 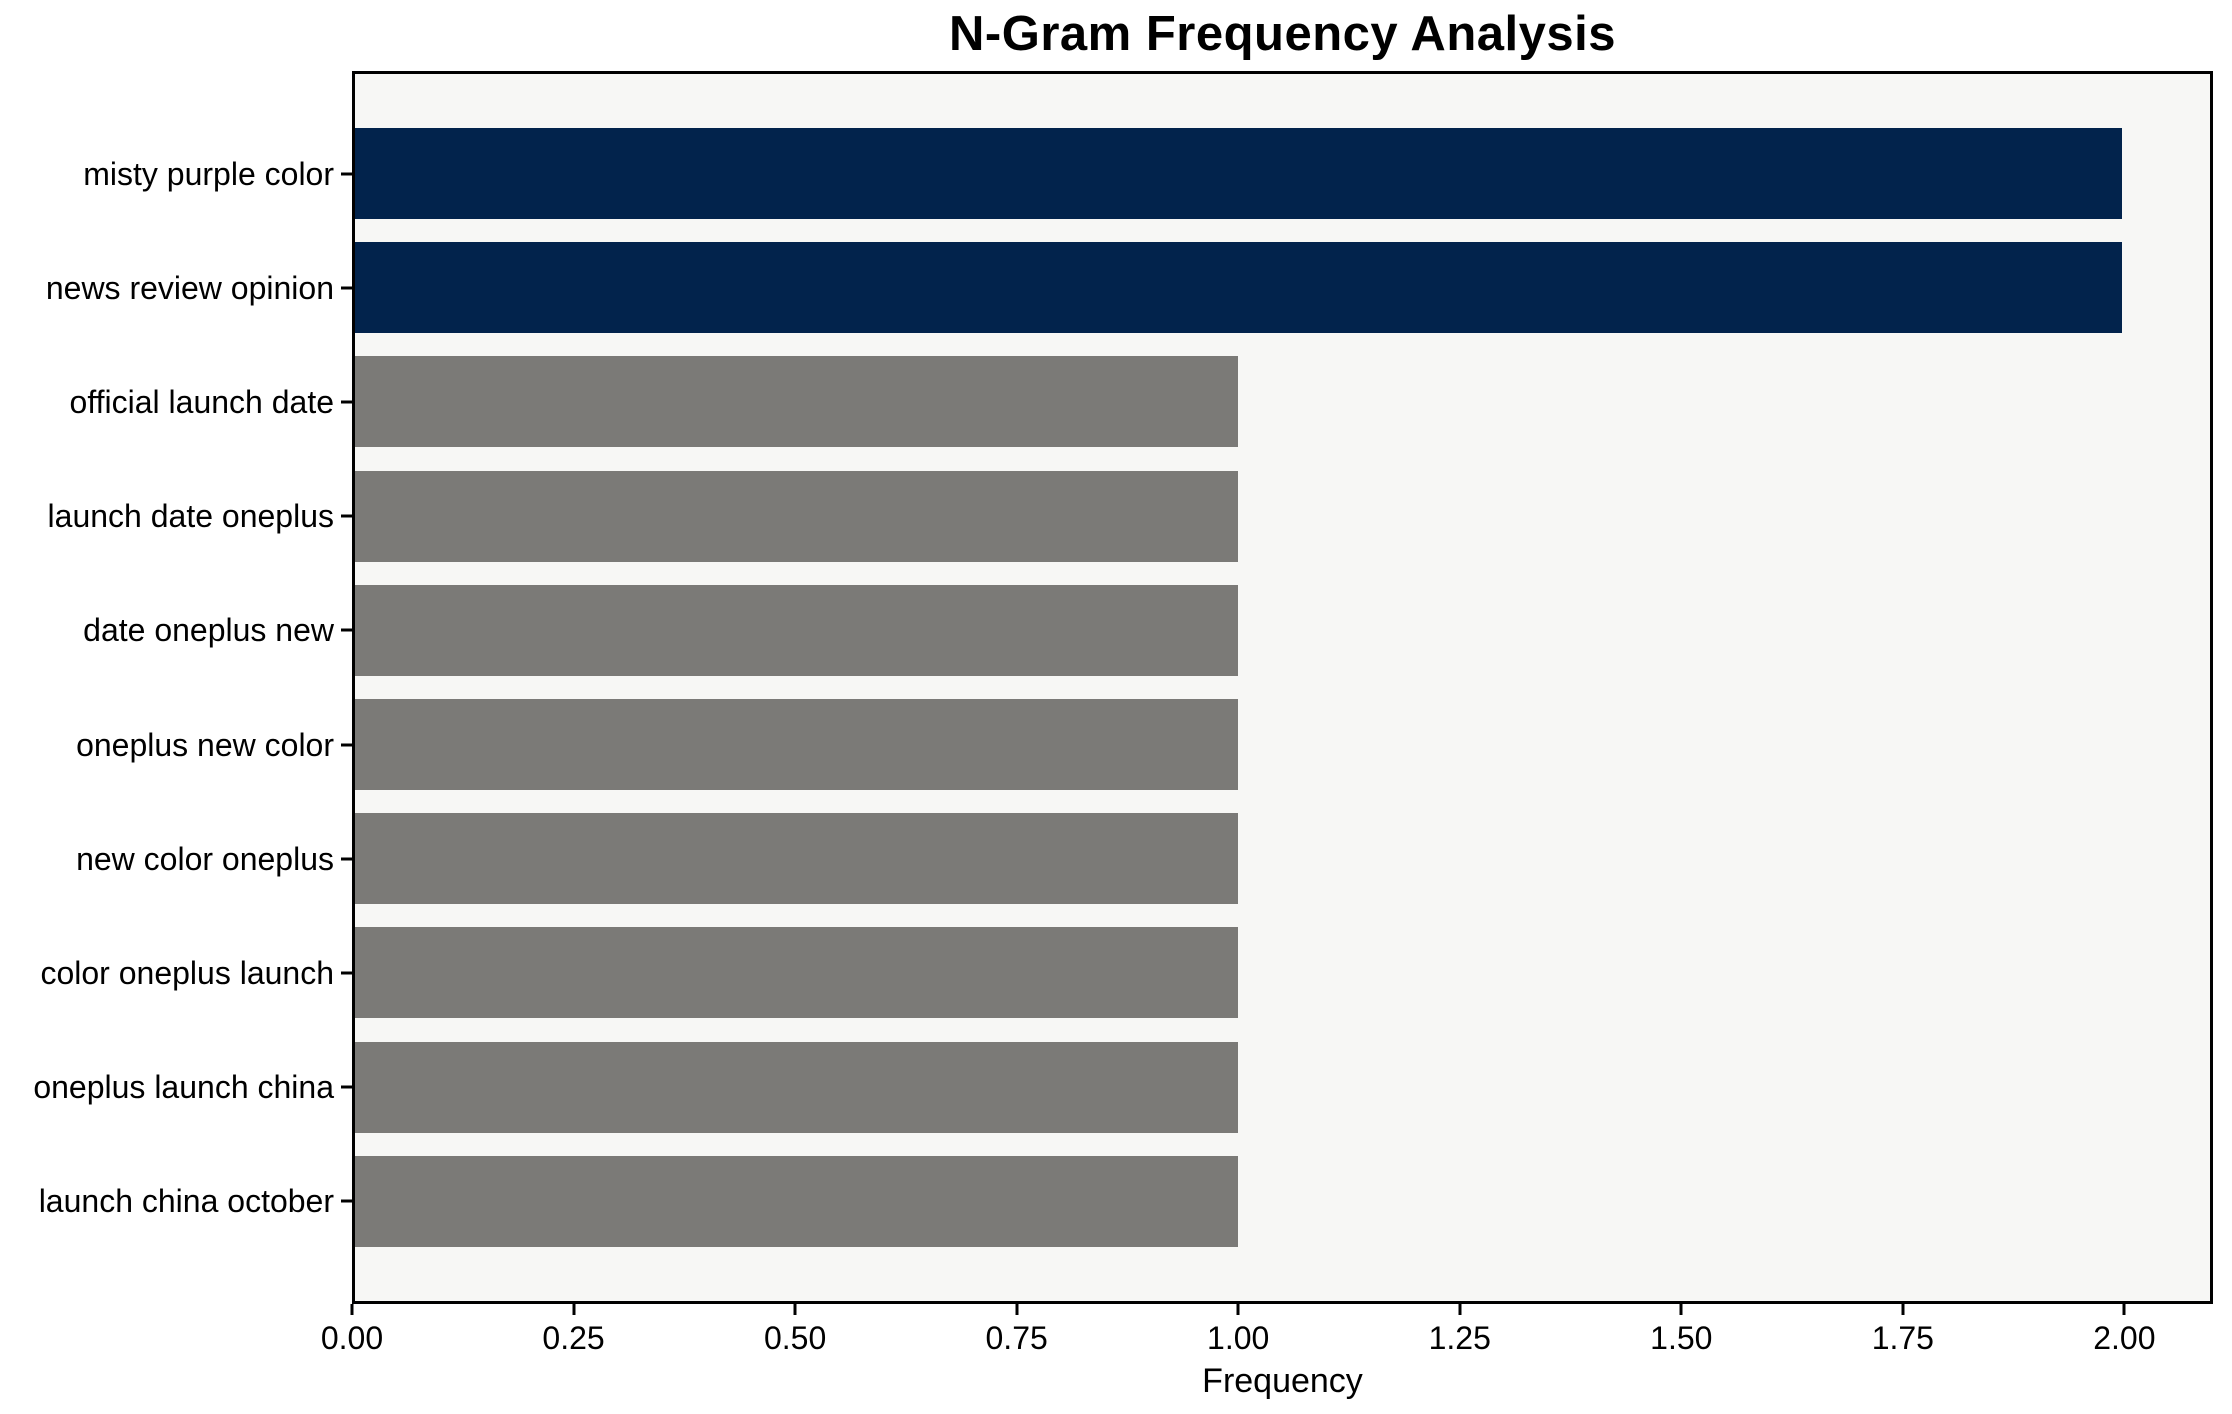 I want to click on bar-oneplus-new-color, so click(x=797, y=744).